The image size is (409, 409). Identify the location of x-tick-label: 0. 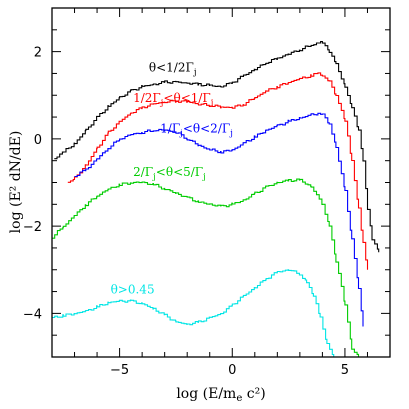
(232, 370).